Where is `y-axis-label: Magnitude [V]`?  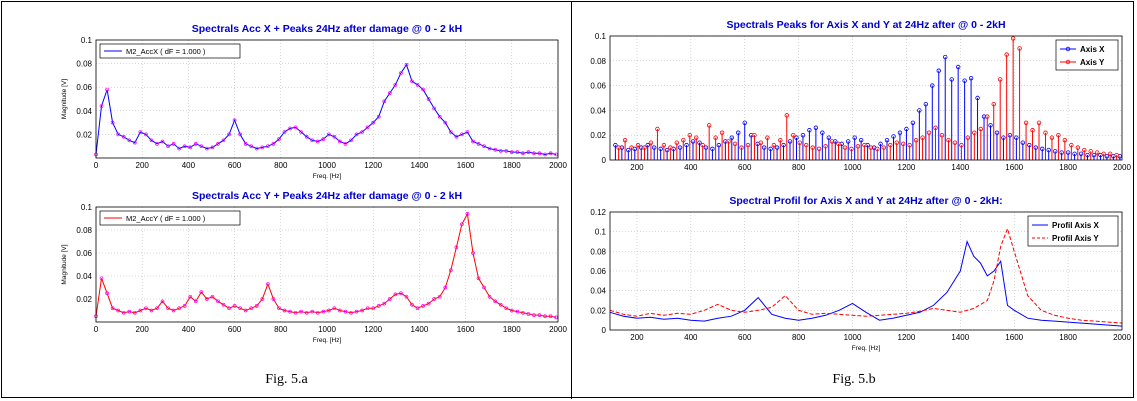
y-axis-label: Magnitude [V] is located at coordinates (64, 264).